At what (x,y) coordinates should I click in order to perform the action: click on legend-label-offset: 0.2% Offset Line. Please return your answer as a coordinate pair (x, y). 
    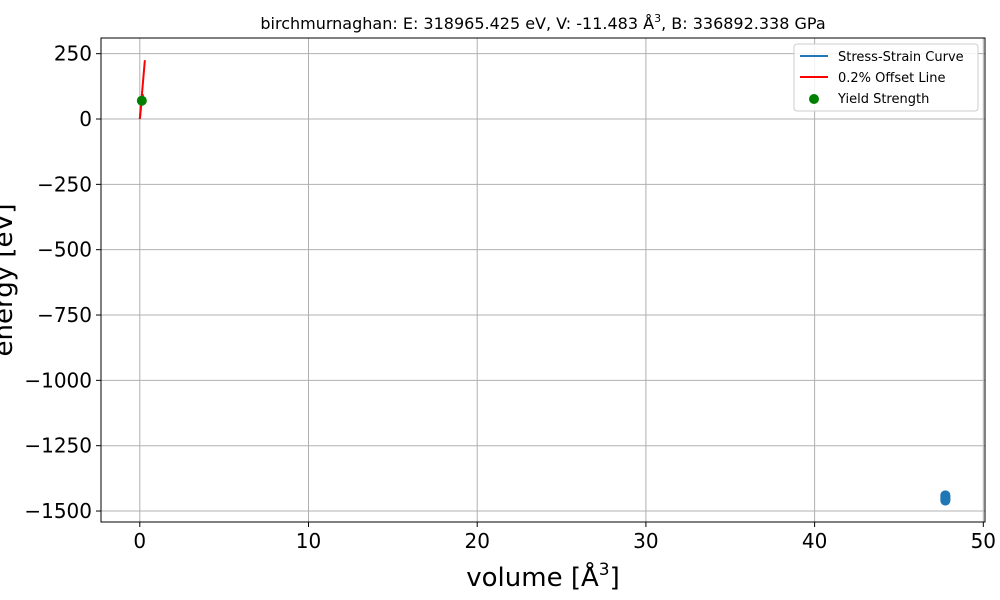
    Looking at the image, I should click on (891, 78).